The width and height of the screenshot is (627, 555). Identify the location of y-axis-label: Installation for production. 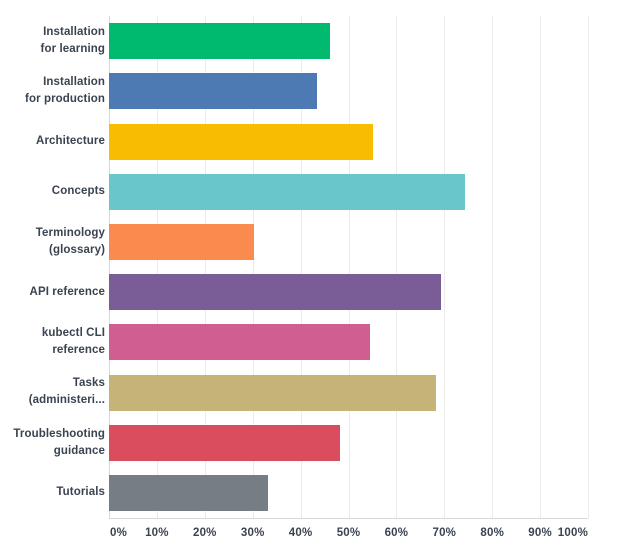
(65, 91).